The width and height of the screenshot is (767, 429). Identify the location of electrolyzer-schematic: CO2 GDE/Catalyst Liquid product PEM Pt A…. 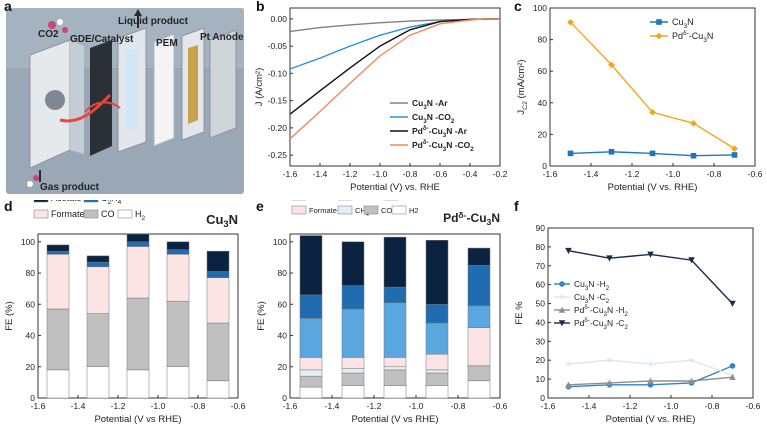
(125, 101).